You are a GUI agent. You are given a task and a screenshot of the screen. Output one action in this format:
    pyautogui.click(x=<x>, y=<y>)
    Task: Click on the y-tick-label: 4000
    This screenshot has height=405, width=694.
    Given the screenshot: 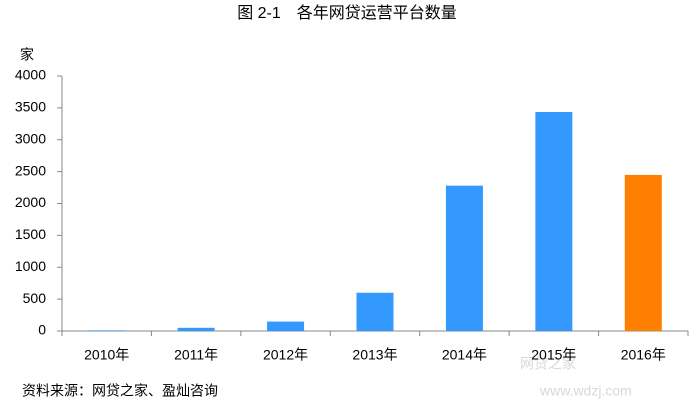 What is the action you would take?
    pyautogui.click(x=30, y=75)
    